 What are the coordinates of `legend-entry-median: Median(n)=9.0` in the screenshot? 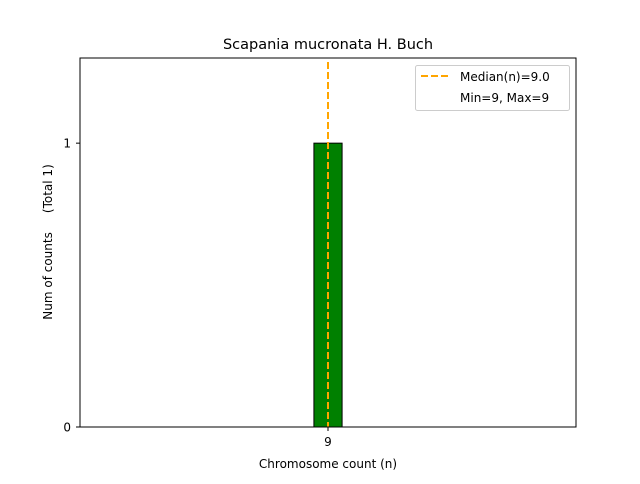 It's located at (505, 77).